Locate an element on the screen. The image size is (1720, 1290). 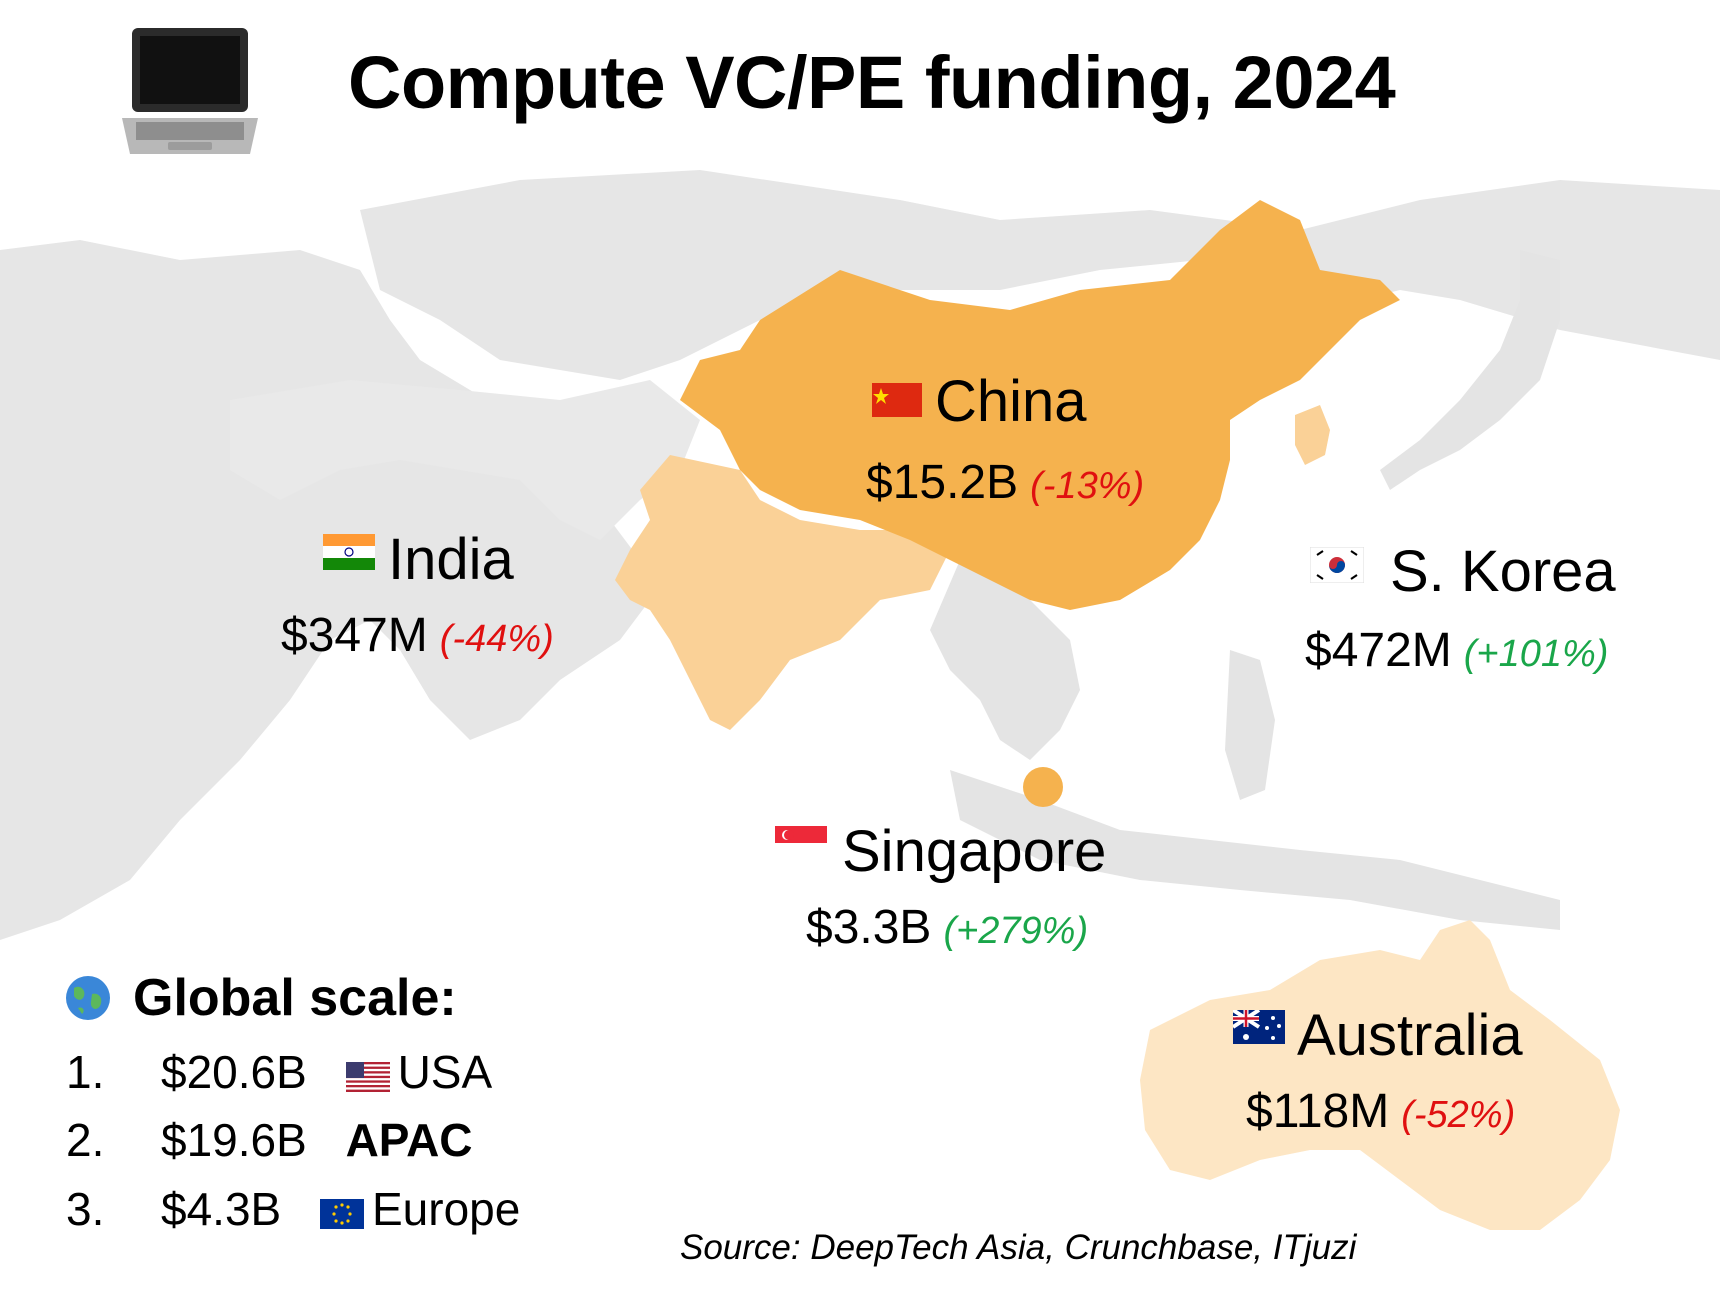
australia-flag is located at coordinates (1258, 1028).